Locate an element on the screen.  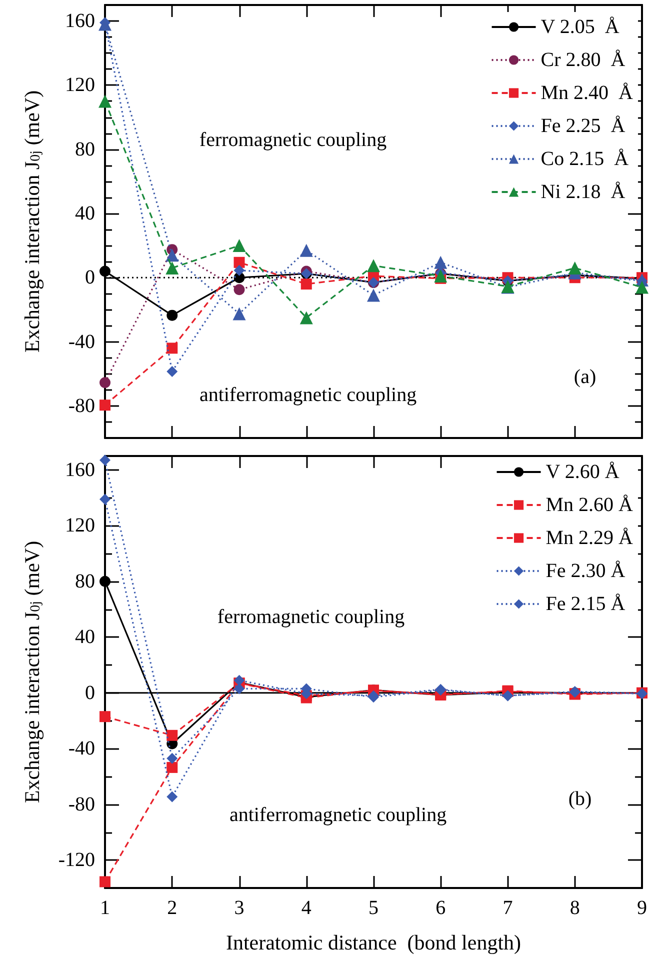
legend-label: V 2.05 Å is located at coordinates (580, 27).